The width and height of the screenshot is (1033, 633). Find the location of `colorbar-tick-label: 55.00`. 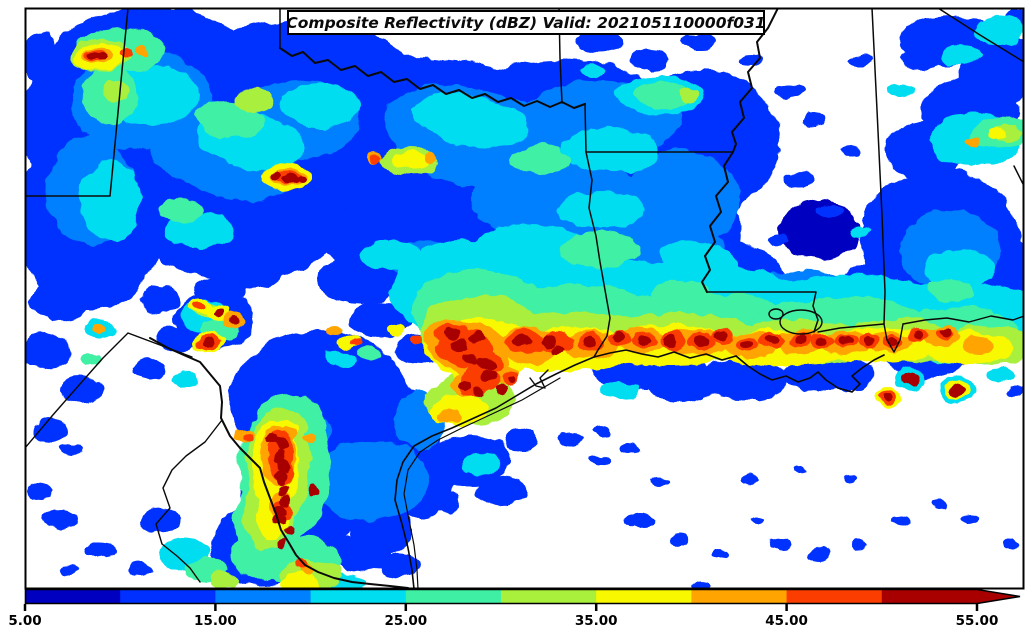

colorbar-tick-label: 55.00 is located at coordinates (977, 621).